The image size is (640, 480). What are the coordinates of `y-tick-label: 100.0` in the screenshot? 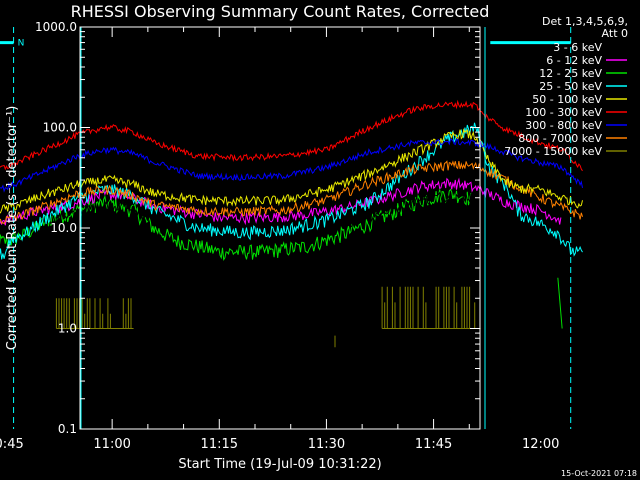 It's located at (60, 128).